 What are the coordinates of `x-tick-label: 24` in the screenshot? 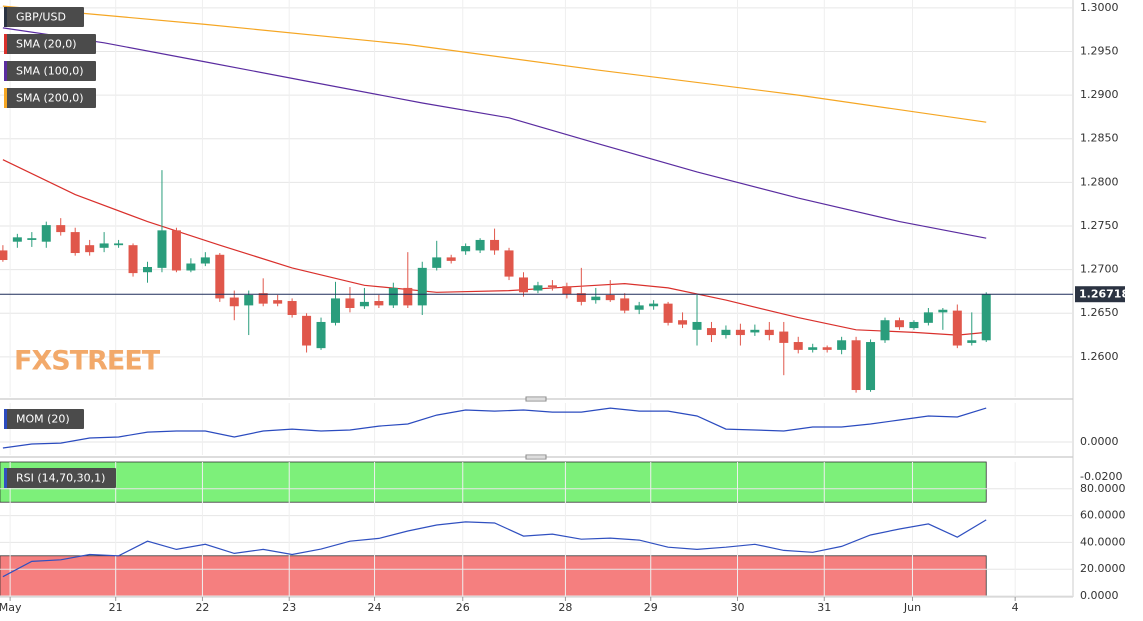 It's located at (375, 607).